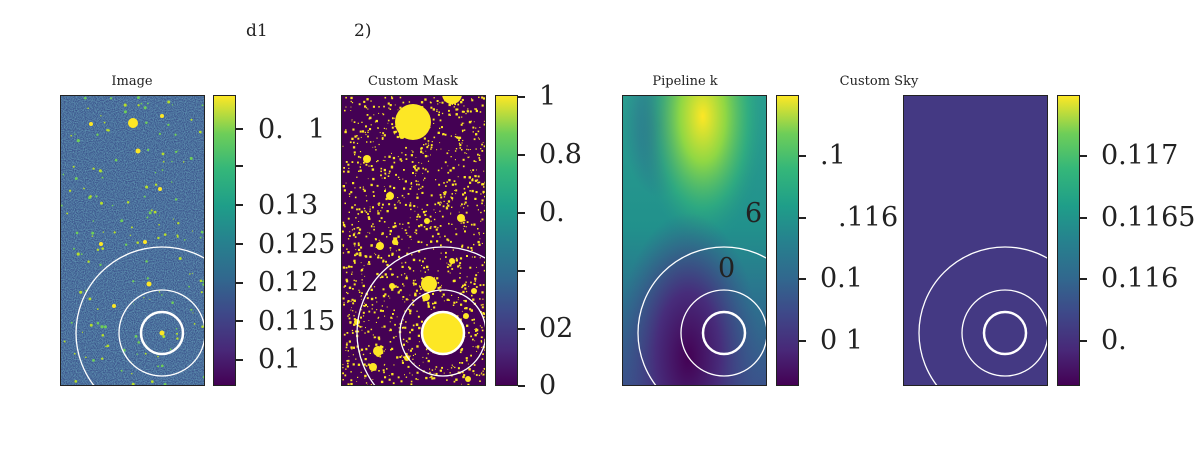  I want to click on image-cbar-tickmark, so click(239, 283).